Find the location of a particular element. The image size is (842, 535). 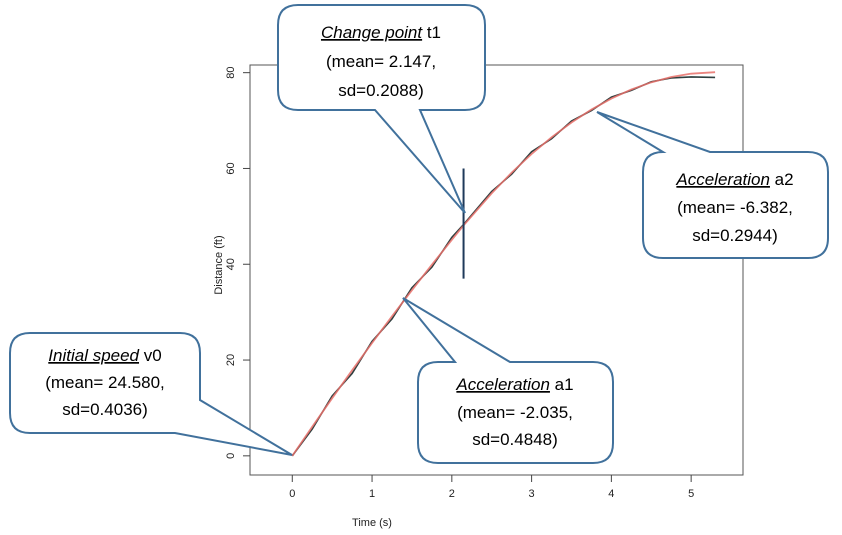

callout-label: Initial speed is located at coordinates (93, 355).